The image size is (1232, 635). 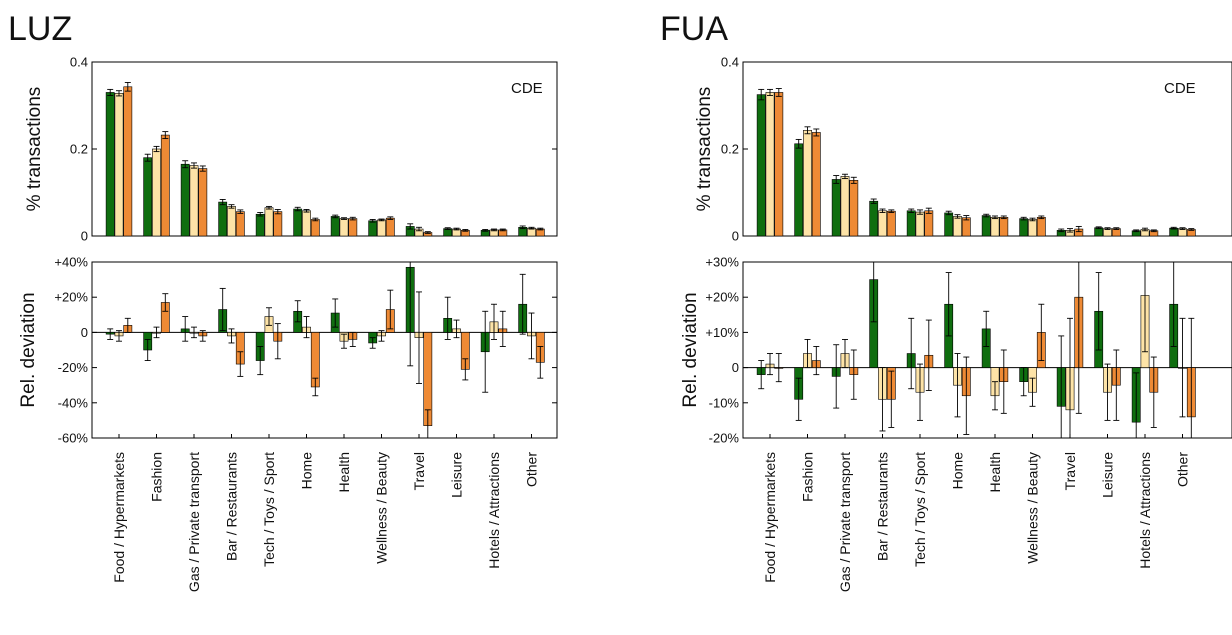 I want to click on panel-title: FUA, so click(x=694, y=29).